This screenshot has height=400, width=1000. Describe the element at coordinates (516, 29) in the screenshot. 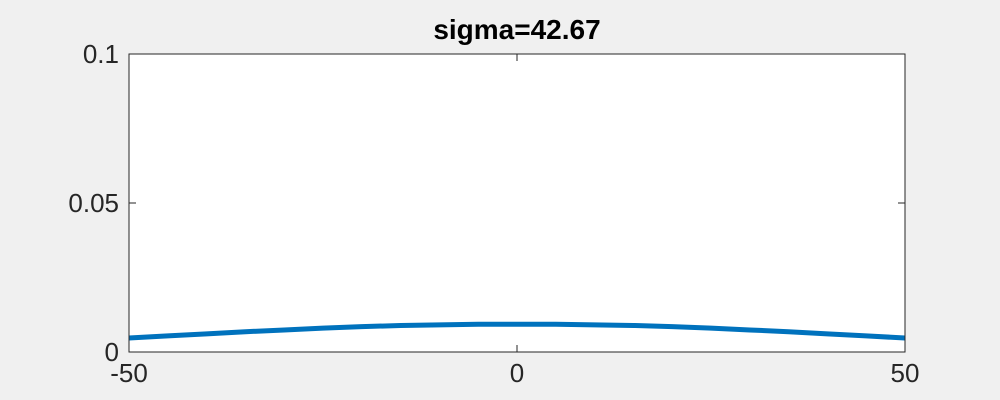

I see `chart-title: sigma=42.67` at that location.